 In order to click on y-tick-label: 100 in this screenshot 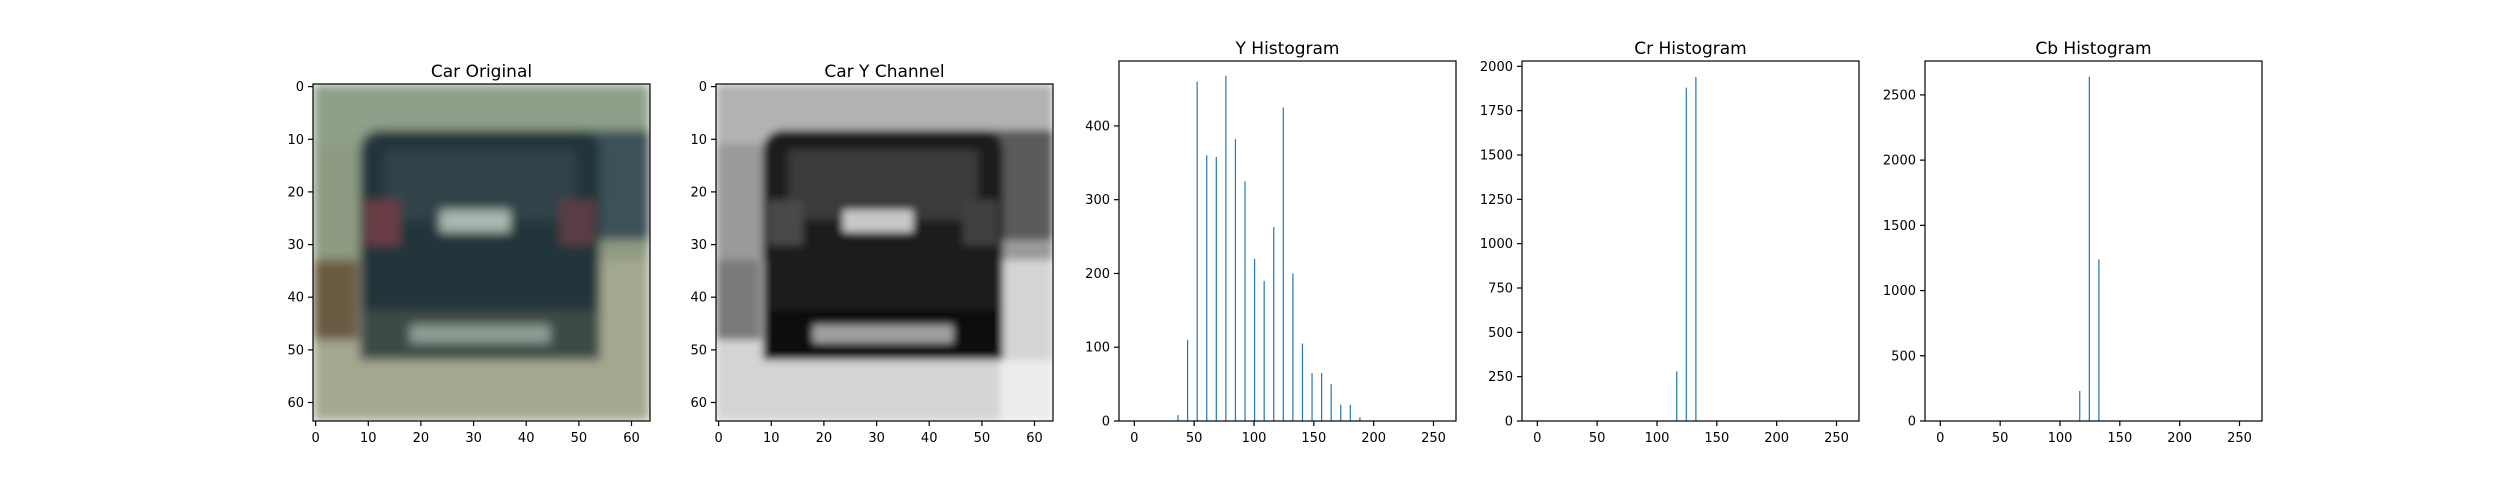, I will do `click(1097, 348)`.